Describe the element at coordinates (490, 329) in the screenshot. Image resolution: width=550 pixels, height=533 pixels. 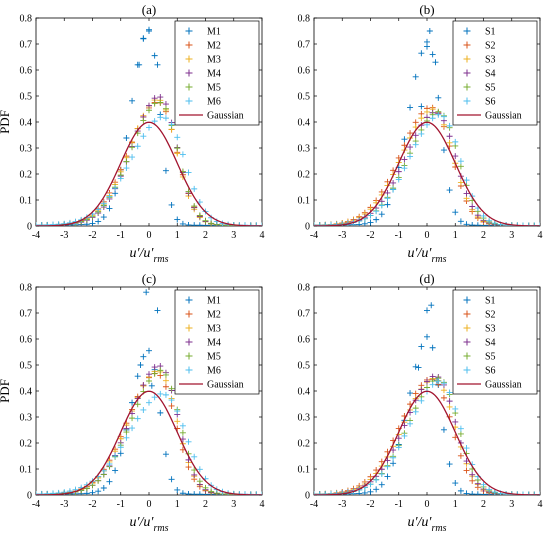
I see `legend-entry-label: S3` at that location.